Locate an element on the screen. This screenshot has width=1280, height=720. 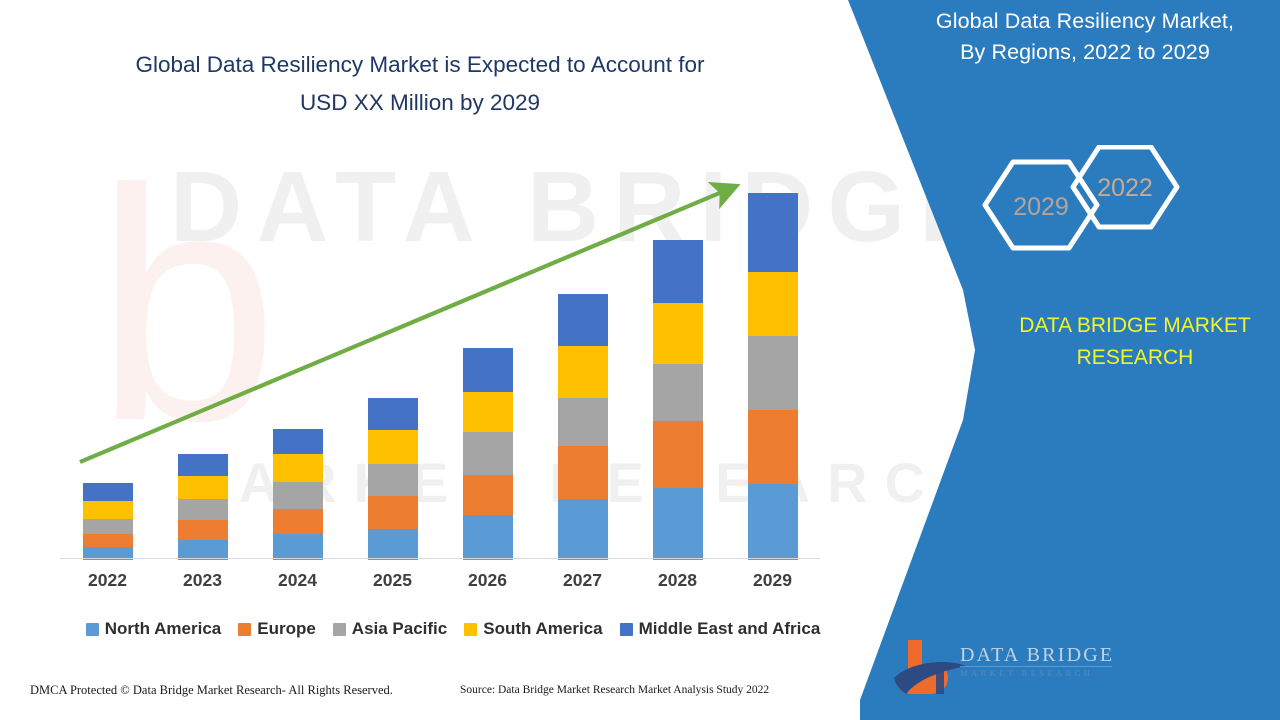
x-axis-label-2025: 2025 is located at coordinates (392, 580).